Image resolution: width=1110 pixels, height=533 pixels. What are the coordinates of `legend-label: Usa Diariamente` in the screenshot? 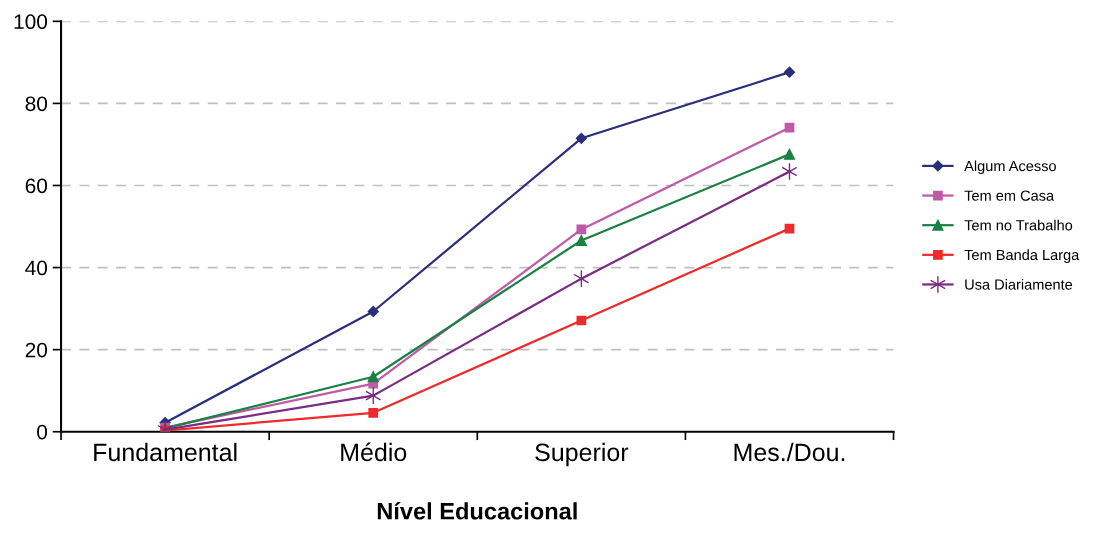 It's located at (1019, 284).